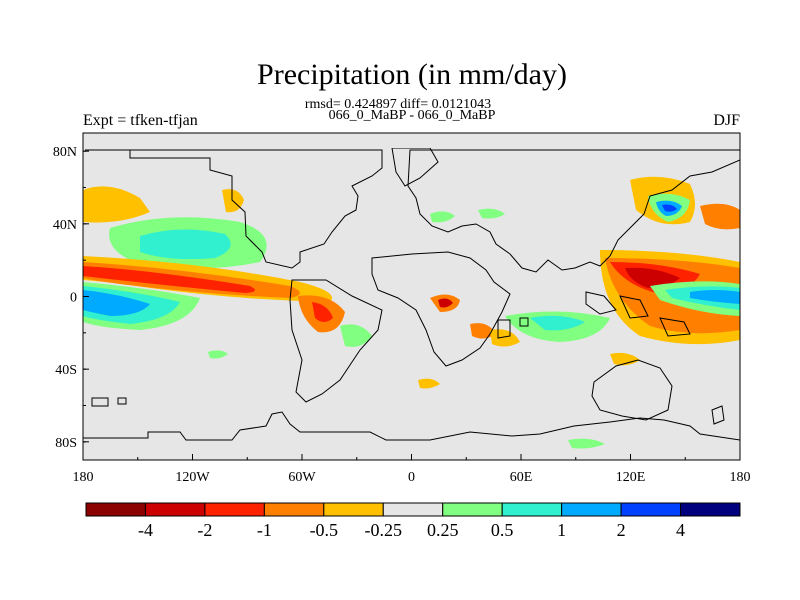 This screenshot has height=600, width=800. Describe the element at coordinates (557, 323) in the screenshot. I see `anomaly-indian-ocean-wet-inner` at that location.